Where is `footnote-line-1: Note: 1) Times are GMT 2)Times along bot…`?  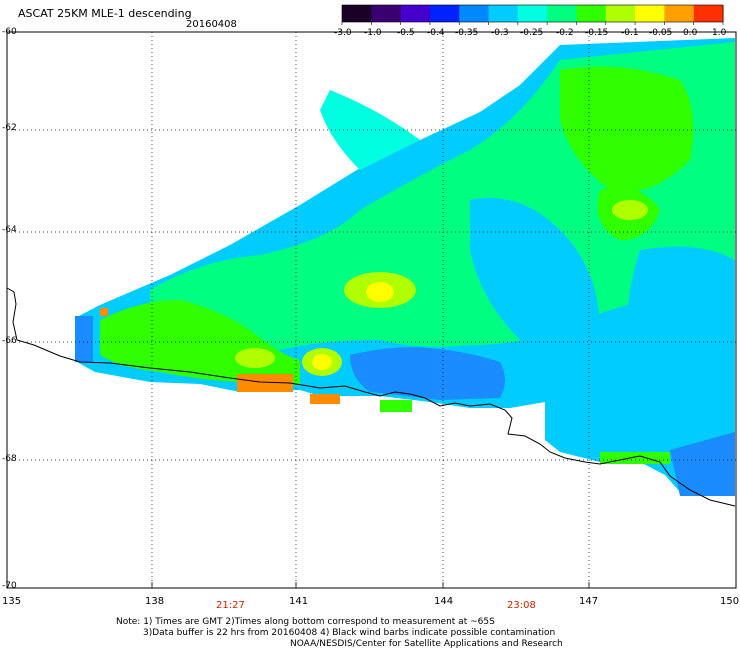
footnote-line-1: Note: 1) Times are GMT 2)Times along bot… is located at coordinates (305, 622).